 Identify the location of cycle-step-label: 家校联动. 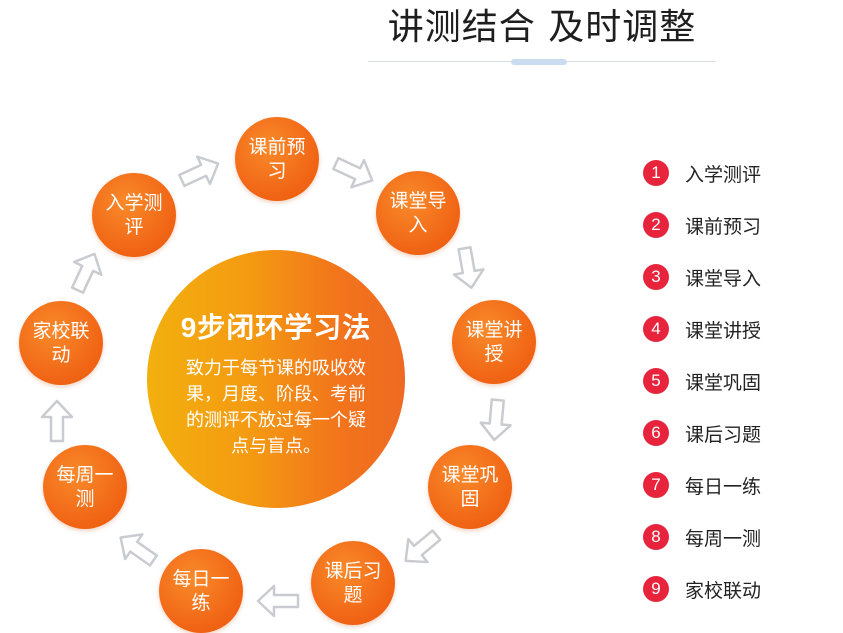
(61, 343).